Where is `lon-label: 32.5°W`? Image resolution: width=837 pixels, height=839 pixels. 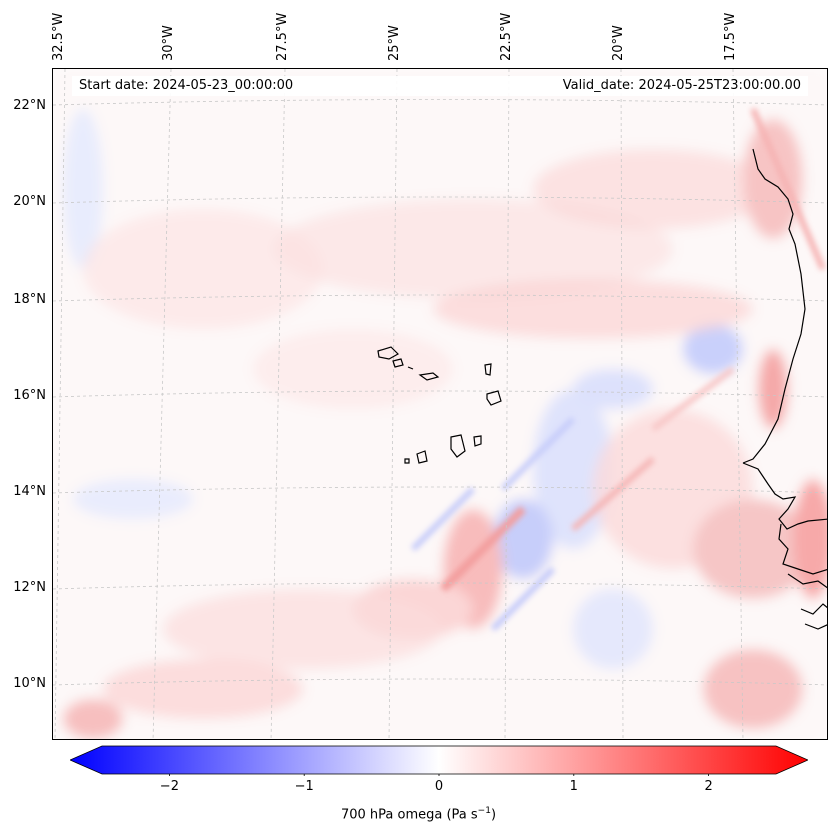 lon-label: 32.5°W is located at coordinates (58, 36).